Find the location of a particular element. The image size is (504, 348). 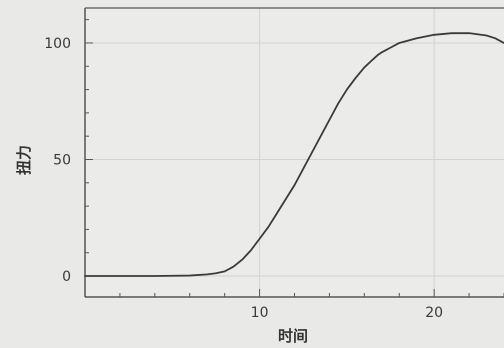

x-axis-title: 时间 is located at coordinates (293, 336).